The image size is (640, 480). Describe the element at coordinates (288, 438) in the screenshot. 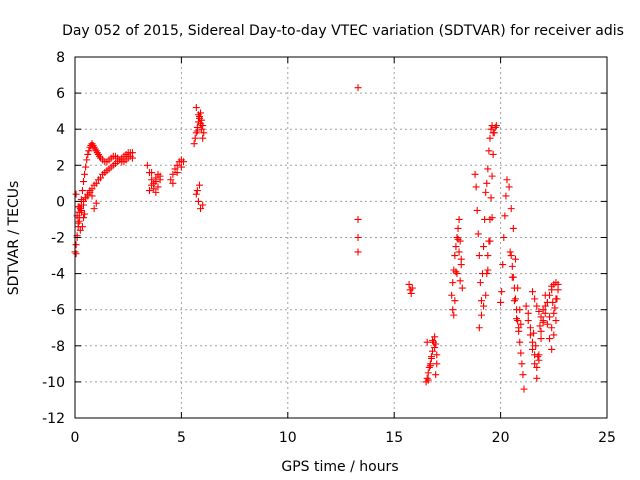

I see `x-tick-label: 10` at that location.